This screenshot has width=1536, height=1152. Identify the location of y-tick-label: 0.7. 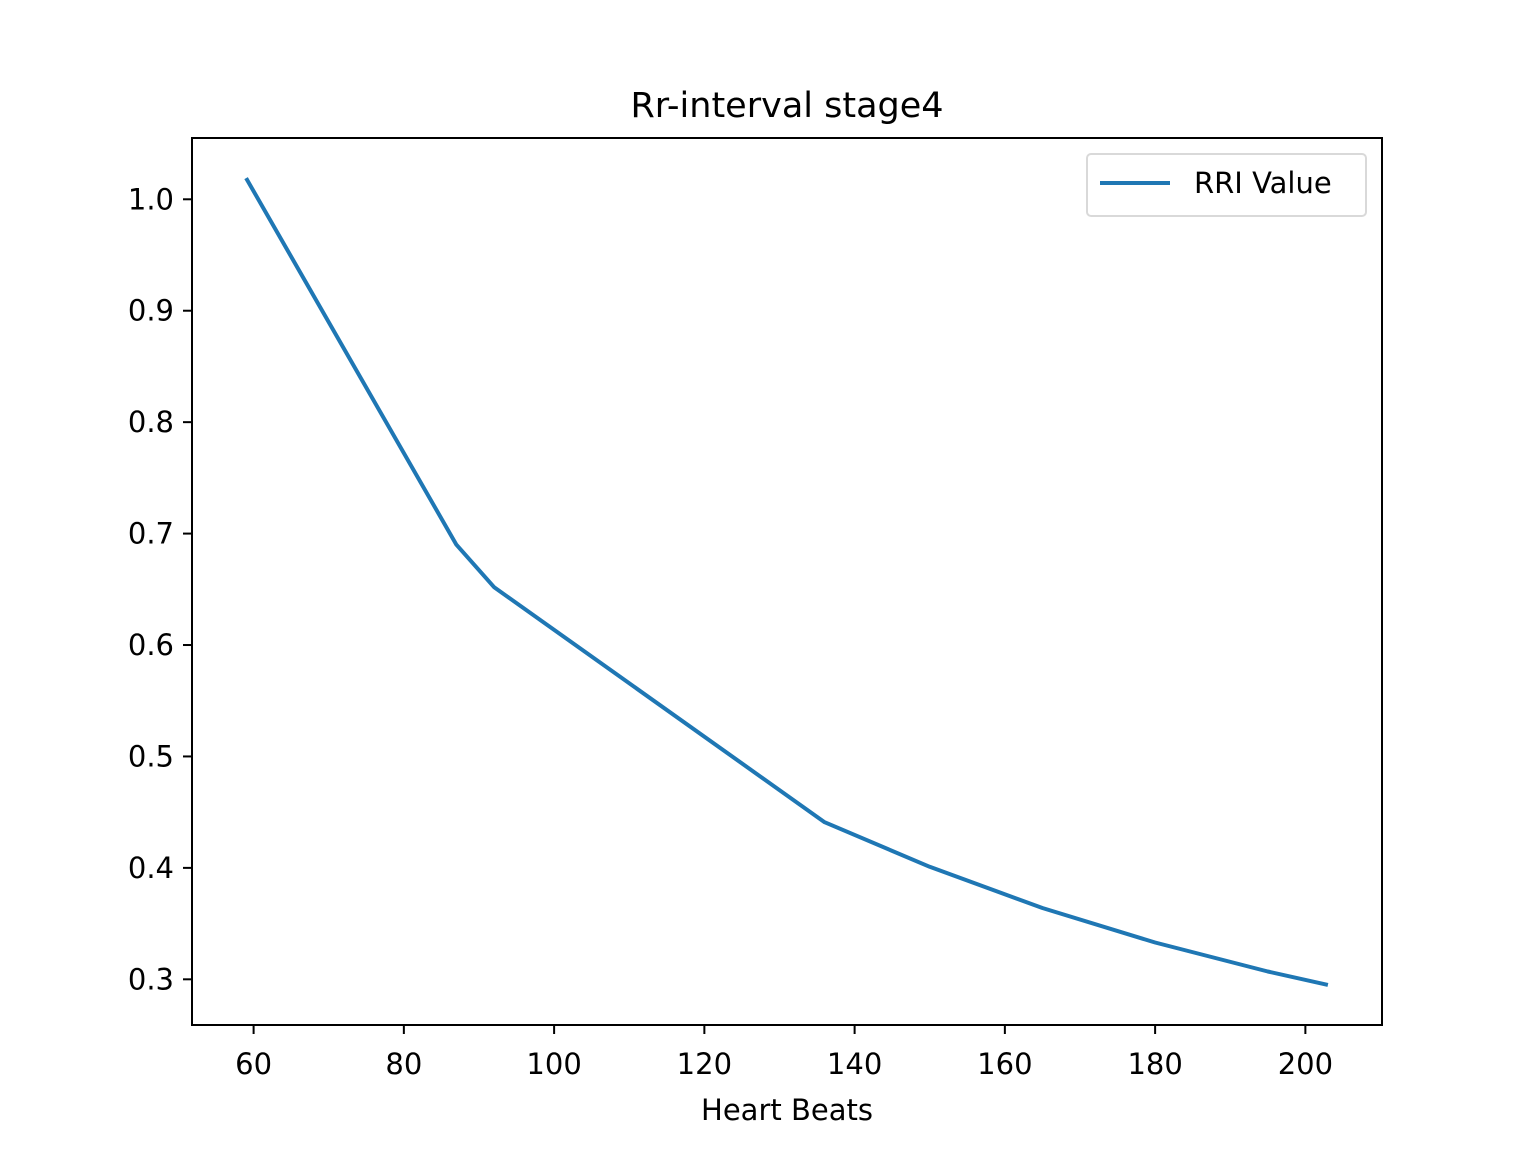
(151, 534).